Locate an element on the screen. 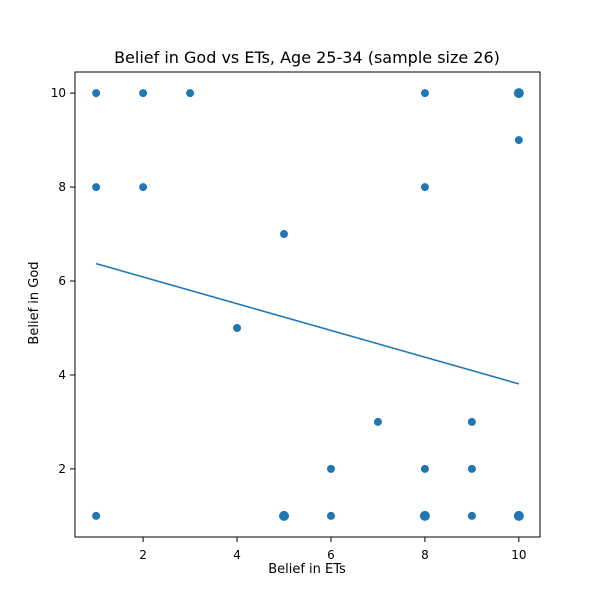 Image resolution: width=600 pixels, height=600 pixels. trendline-group is located at coordinates (307, 323).